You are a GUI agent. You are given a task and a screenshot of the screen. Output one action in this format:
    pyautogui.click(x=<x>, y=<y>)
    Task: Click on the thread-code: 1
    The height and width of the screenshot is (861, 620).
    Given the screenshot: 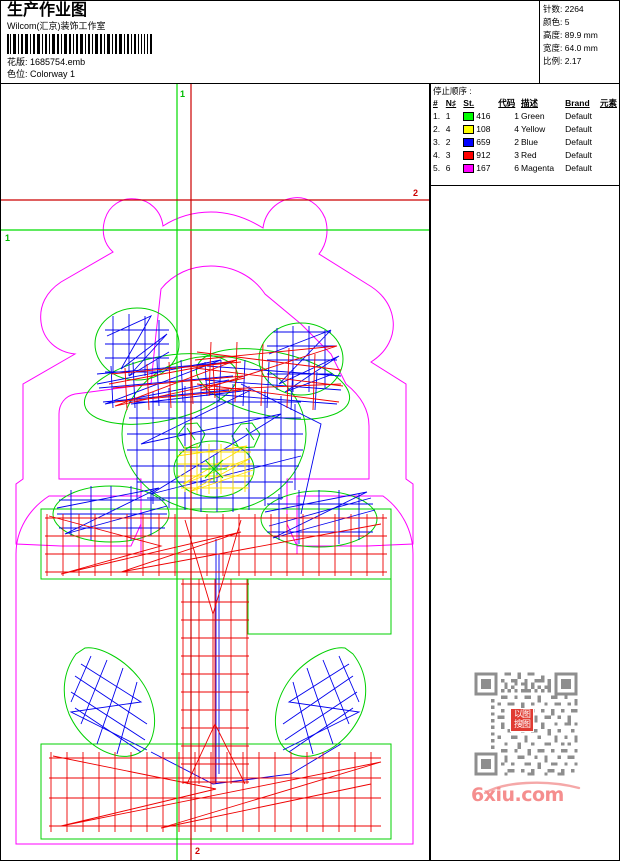 What is the action you would take?
    pyautogui.click(x=516, y=116)
    